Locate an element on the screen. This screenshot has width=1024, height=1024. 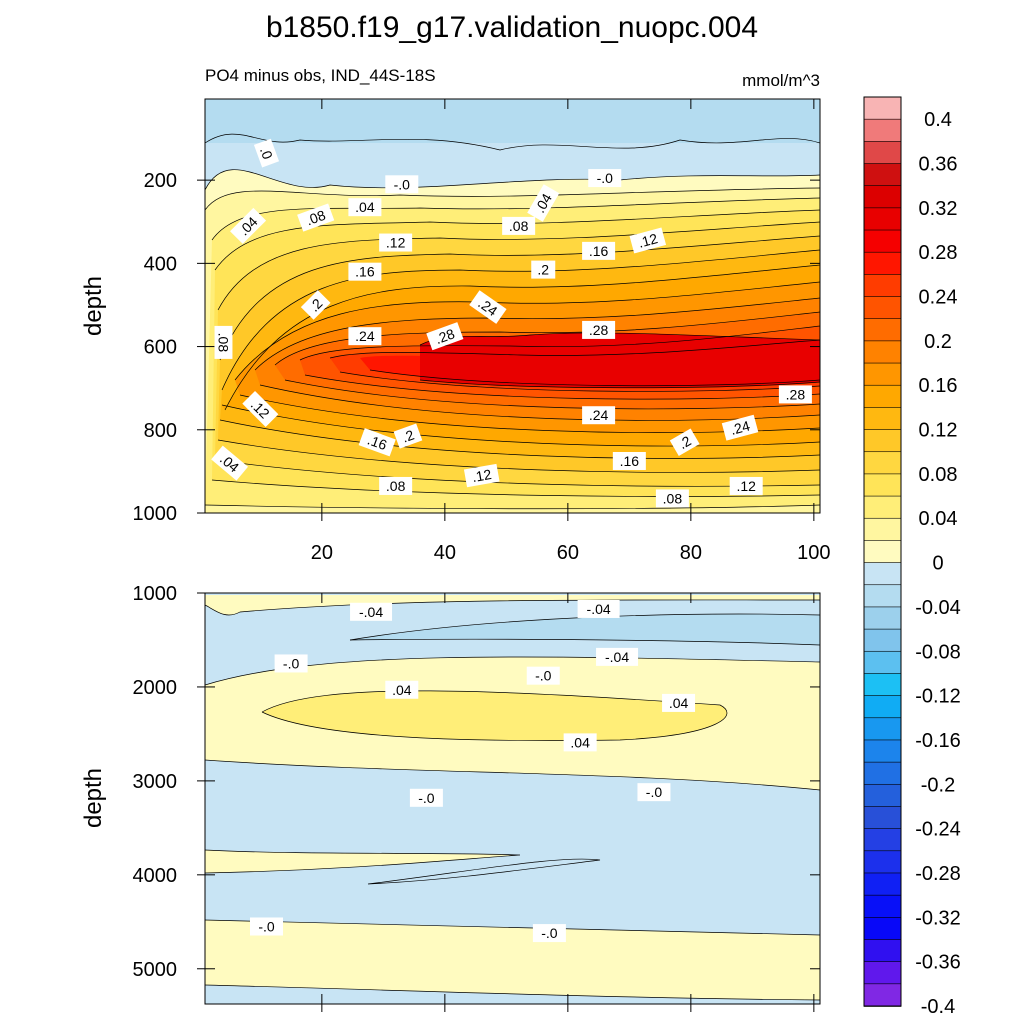
colorbar-label: 0.24 is located at coordinates (938, 298).